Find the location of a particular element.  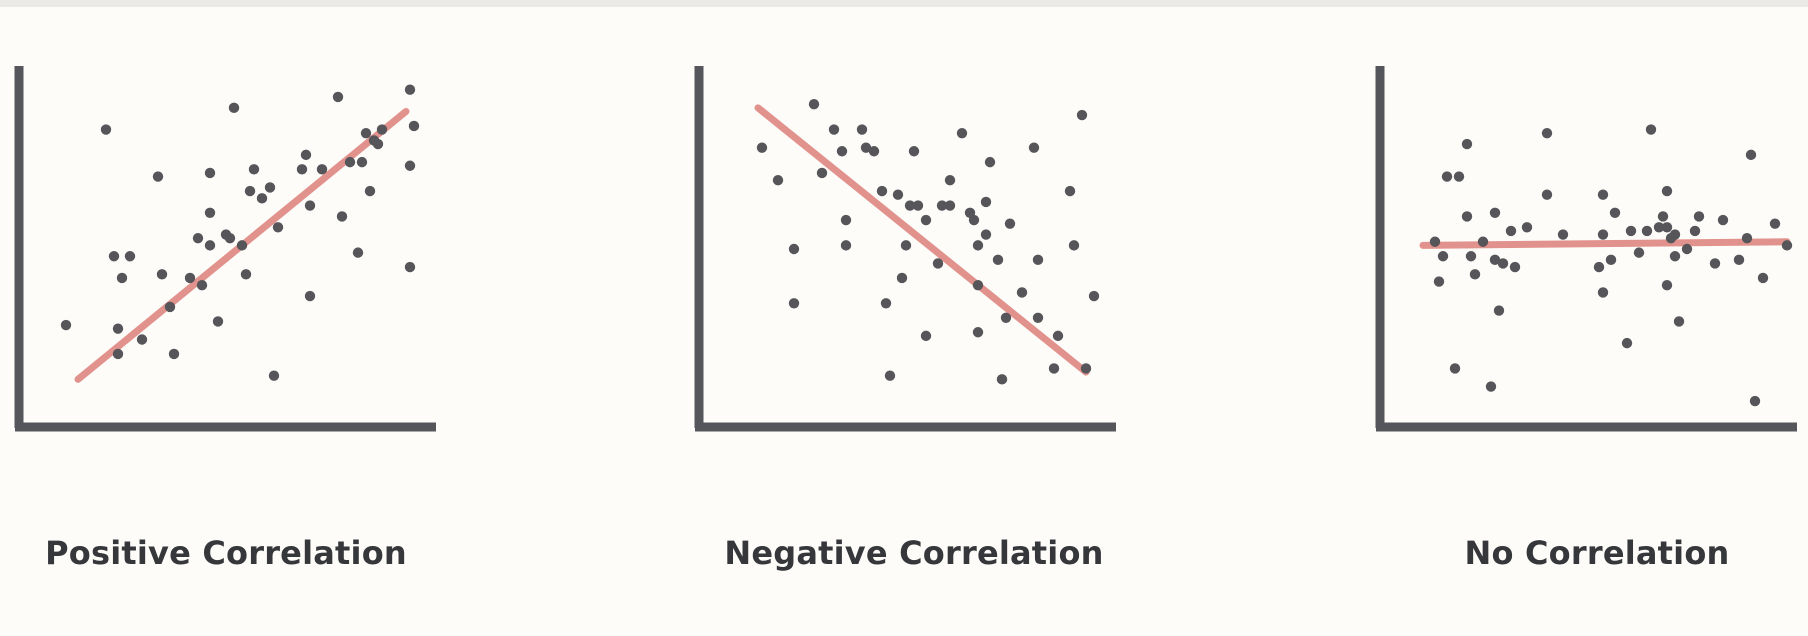

negative-correlation-plot is located at coordinates (905, 249).